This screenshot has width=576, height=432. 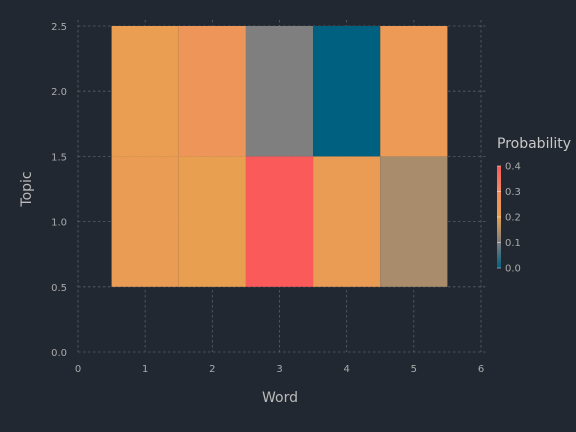 What do you see at coordinates (59, 92) in the screenshot?
I see `y-tick-label: 2.0` at bounding box center [59, 92].